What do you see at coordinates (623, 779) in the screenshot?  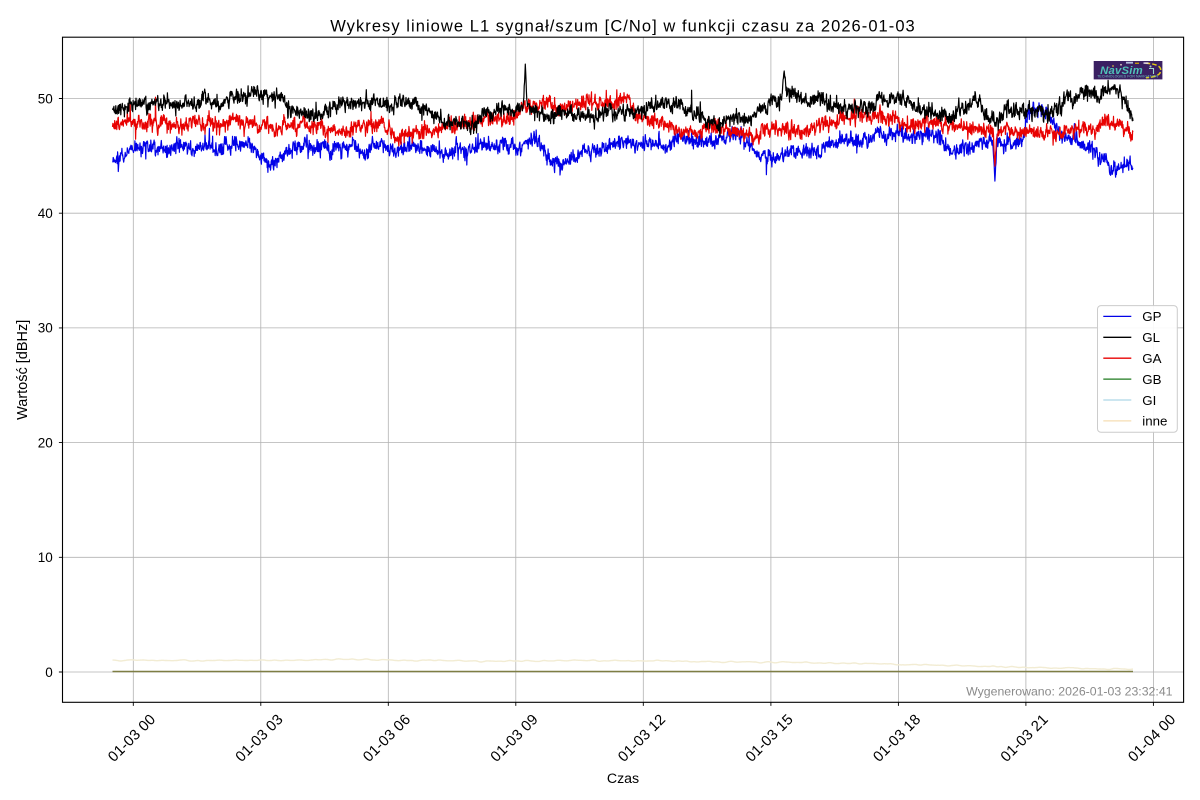 I see `svg-text: Czas` at bounding box center [623, 779].